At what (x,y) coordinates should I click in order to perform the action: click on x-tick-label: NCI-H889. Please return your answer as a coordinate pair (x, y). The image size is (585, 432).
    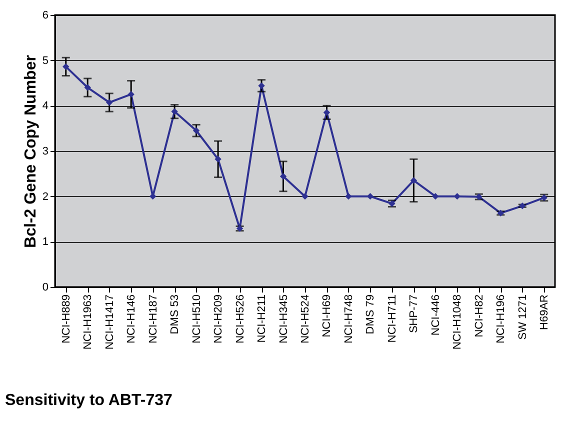
    Looking at the image, I should click on (66, 319).